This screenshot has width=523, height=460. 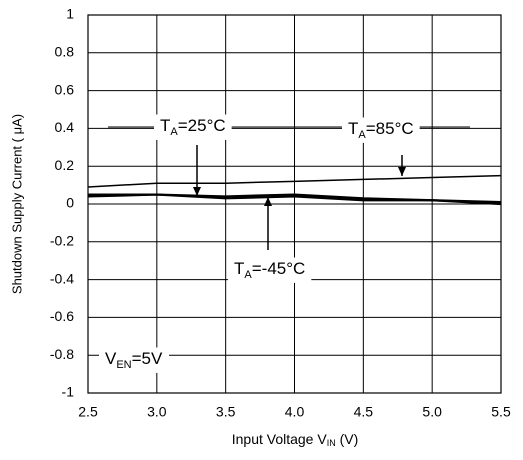 I want to click on annotation-main: V, so click(x=111, y=358).